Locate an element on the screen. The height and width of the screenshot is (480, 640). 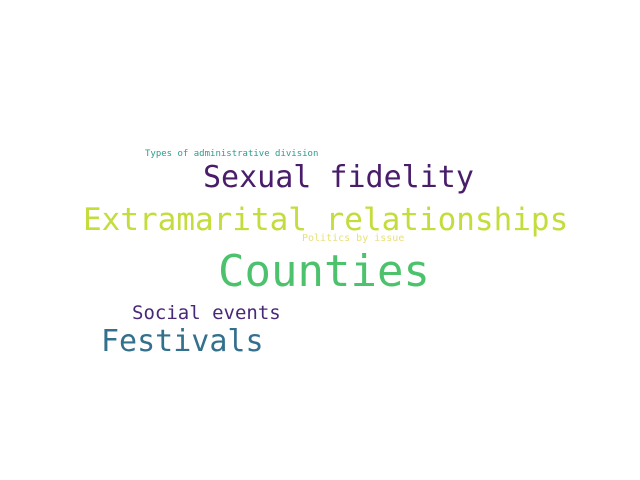
word-counties: Counties is located at coordinates (324, 271).